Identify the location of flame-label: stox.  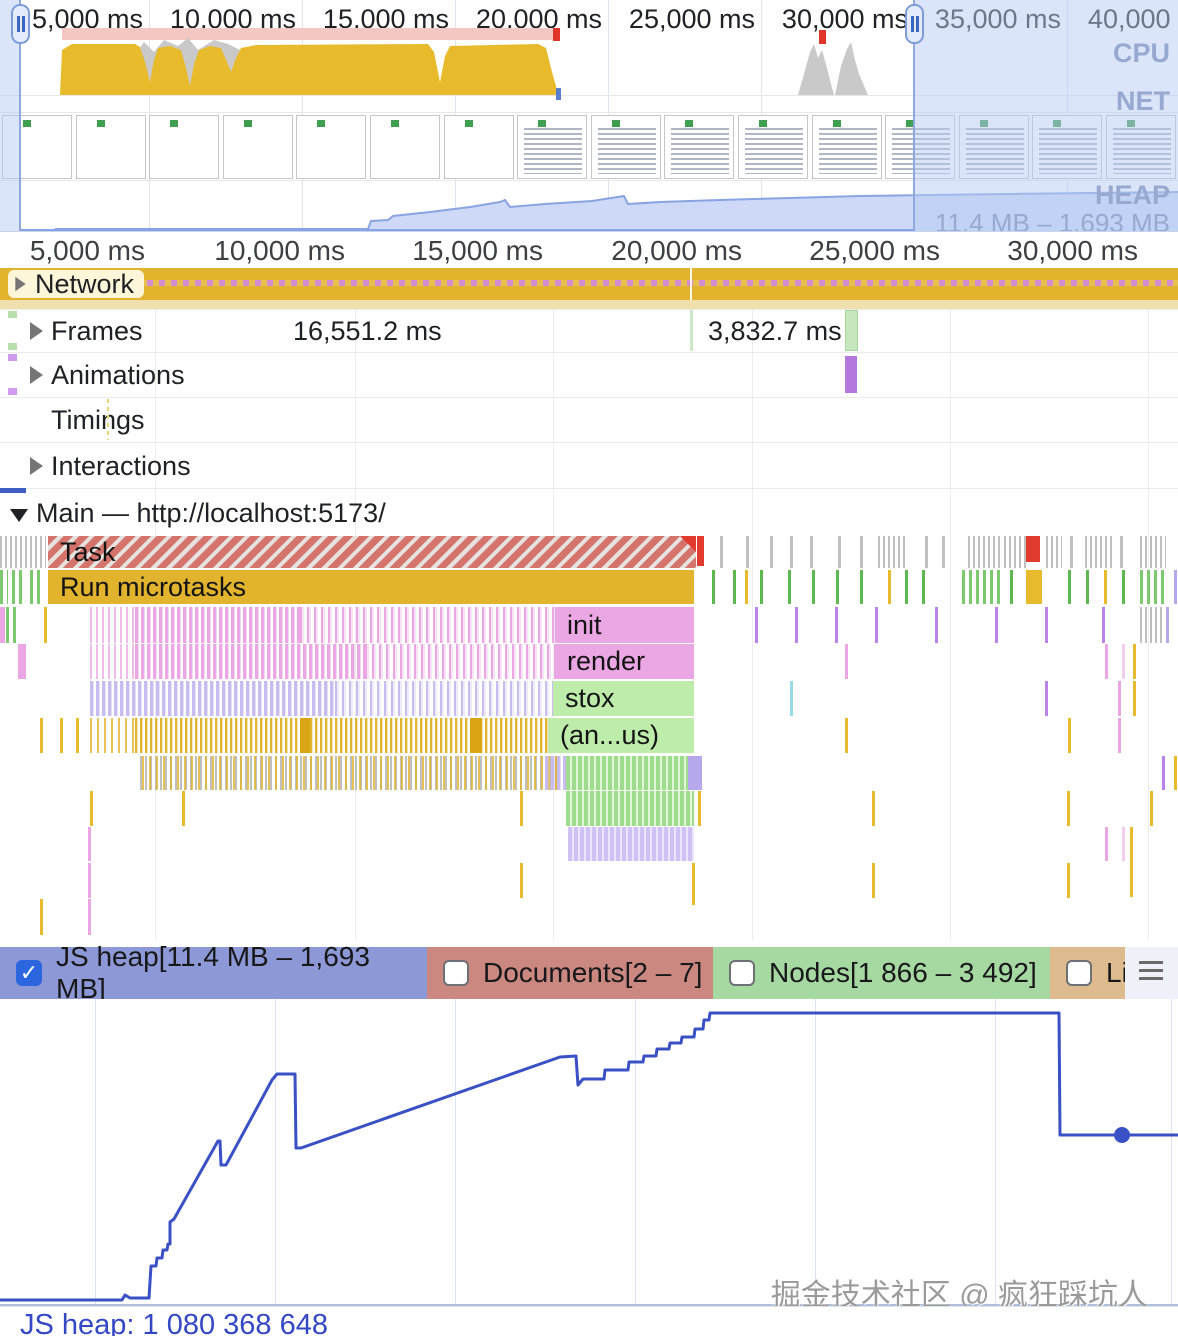
(590, 698).